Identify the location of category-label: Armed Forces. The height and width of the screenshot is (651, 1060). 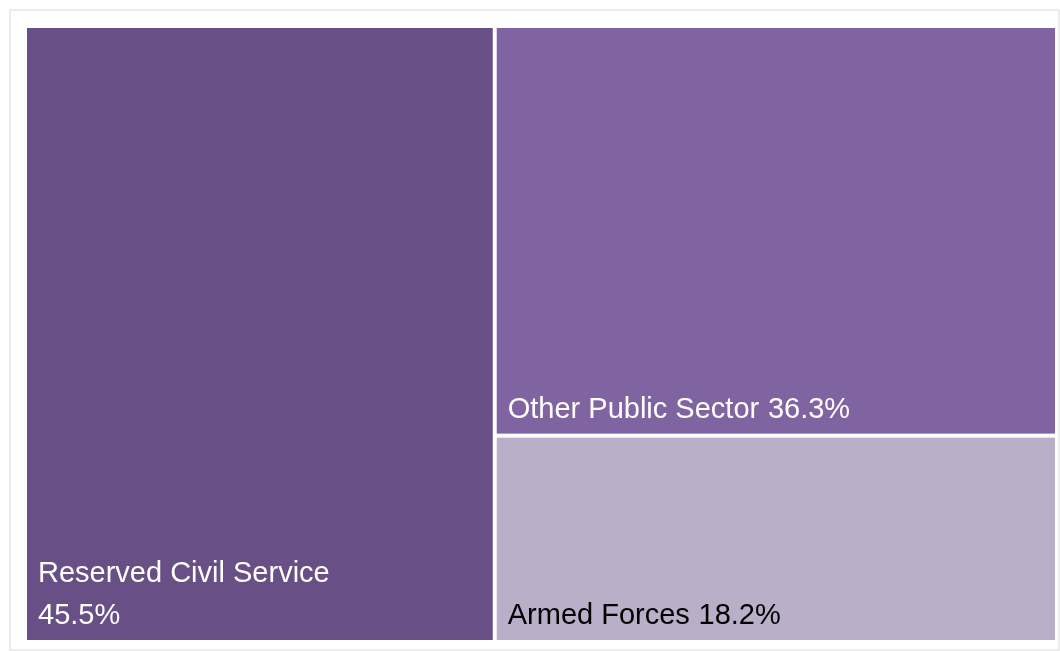
(598, 614).